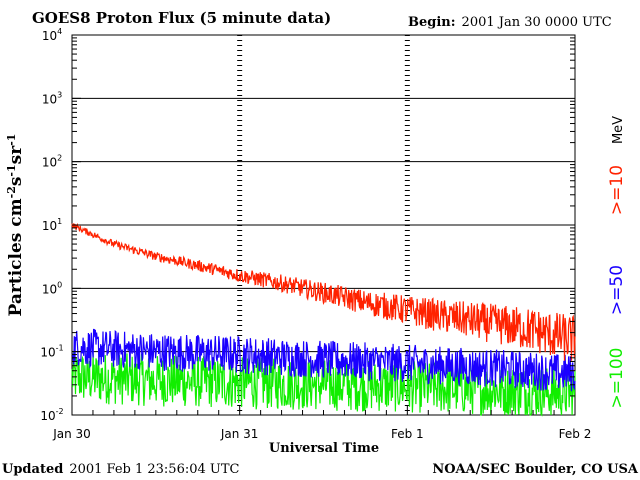 The width and height of the screenshot is (640, 480). Describe the element at coordinates (618, 130) in the screenshot. I see `legend-unit: MeV` at that location.